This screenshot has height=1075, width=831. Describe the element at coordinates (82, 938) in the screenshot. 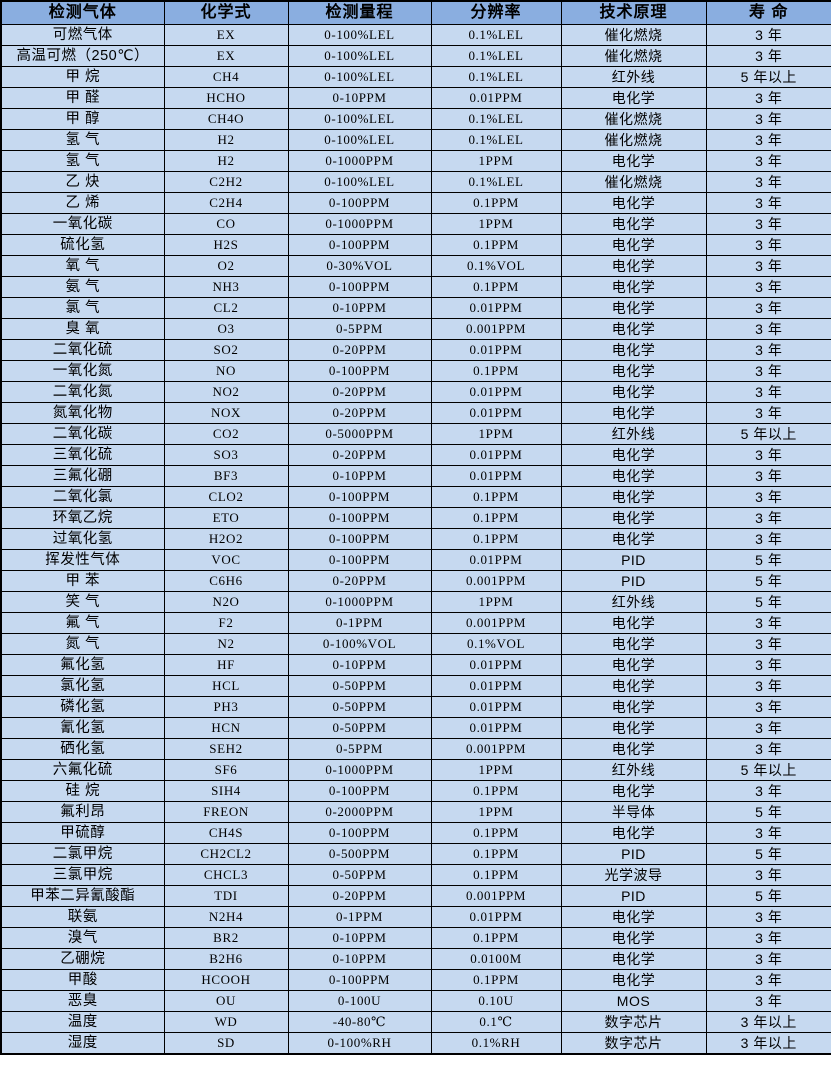

I see `cell-gas: 溴气` at that location.